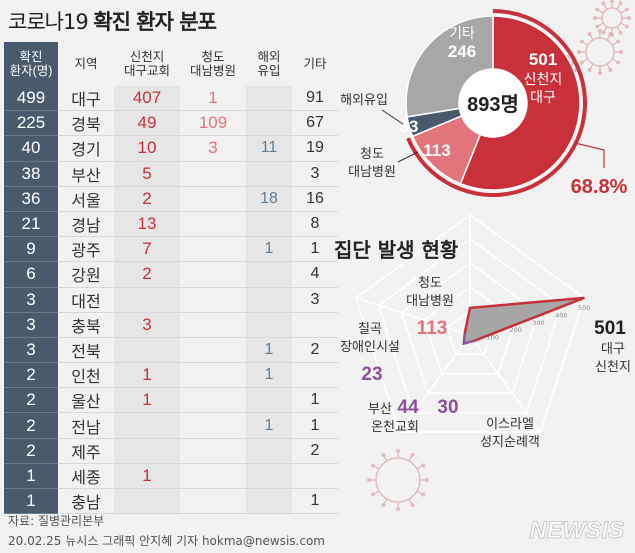 The width and height of the screenshot is (635, 553). I want to click on table-cell: 대전, so click(86, 300).